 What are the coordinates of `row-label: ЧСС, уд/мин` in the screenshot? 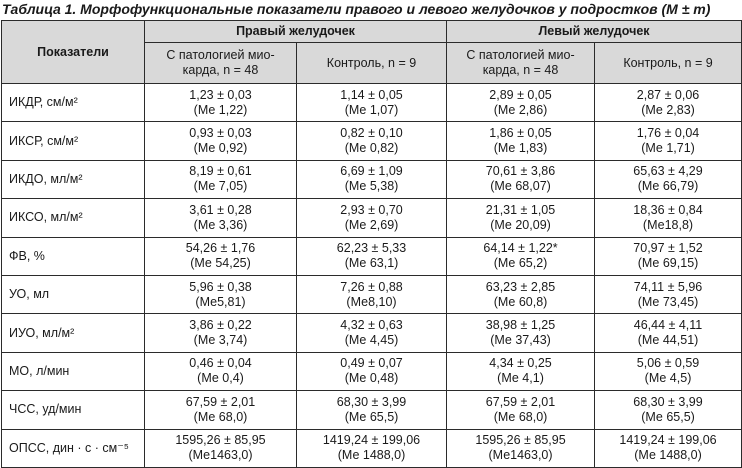 It's located at (73, 410).